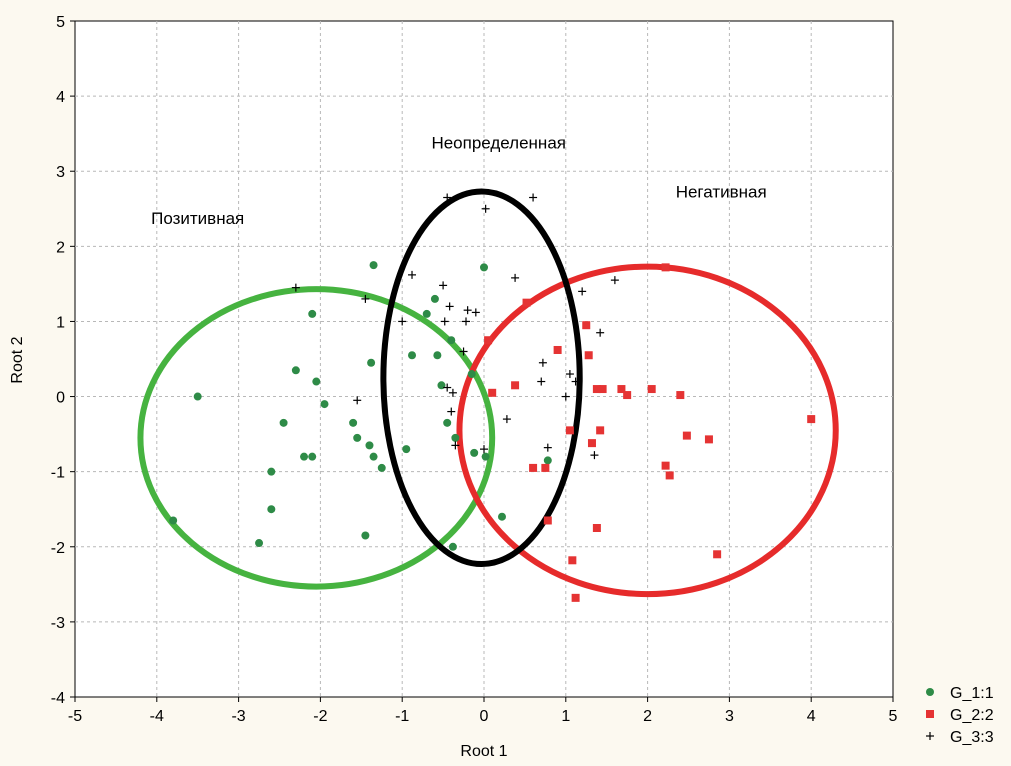 The width and height of the screenshot is (1011, 766). What do you see at coordinates (565, 716) in the screenshot?
I see `x-tick-label: 1` at bounding box center [565, 716].